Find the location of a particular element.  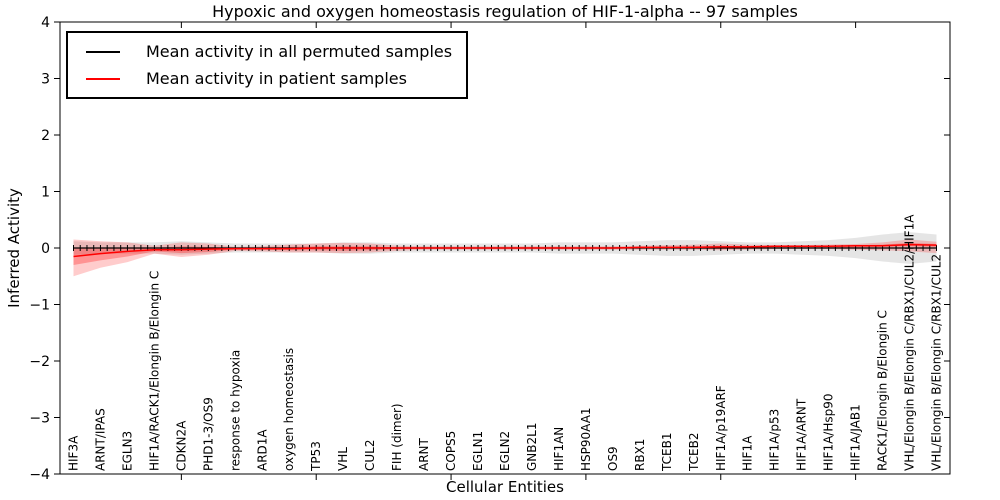

y-tick-label: 2 is located at coordinates (45, 136).